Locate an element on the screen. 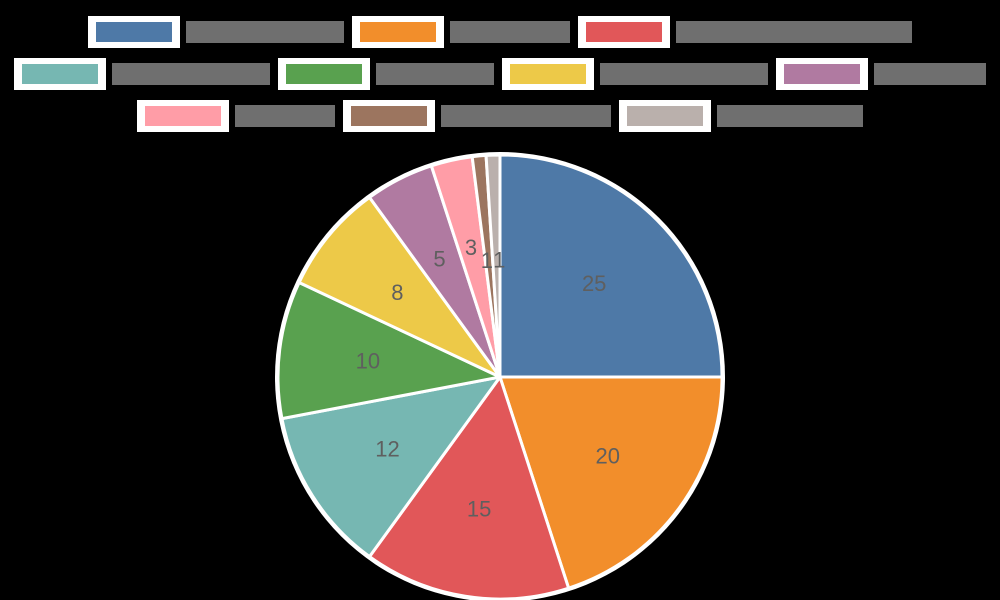 The width and height of the screenshot is (1000, 600). legend-label: Category 8 (label illegible) is located at coordinates (285, 116).